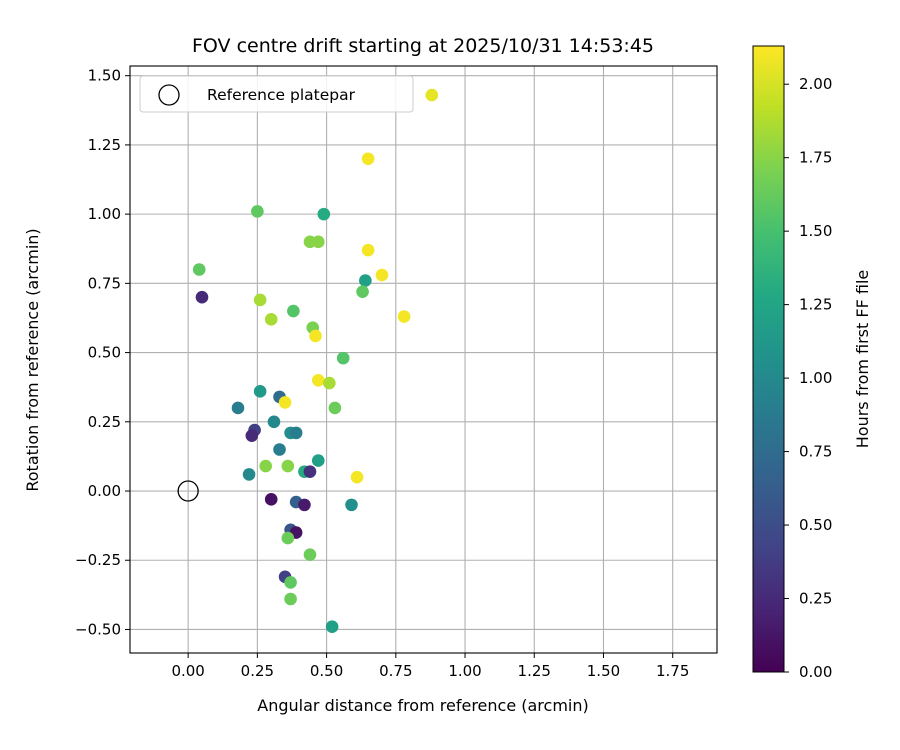 The width and height of the screenshot is (900, 750). What do you see at coordinates (672, 671) in the screenshot?
I see `x-tick-label: 1.75` at bounding box center [672, 671].